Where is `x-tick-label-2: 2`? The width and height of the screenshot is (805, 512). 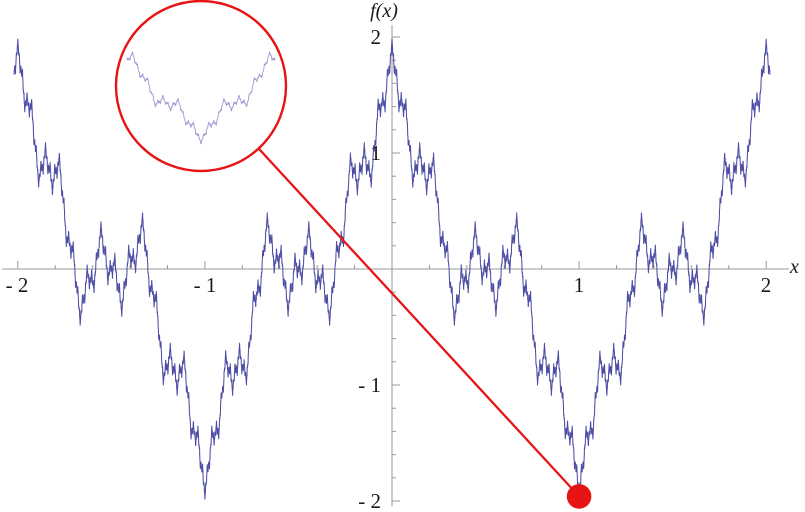 x-tick-label-2: 2 is located at coordinates (766, 285).